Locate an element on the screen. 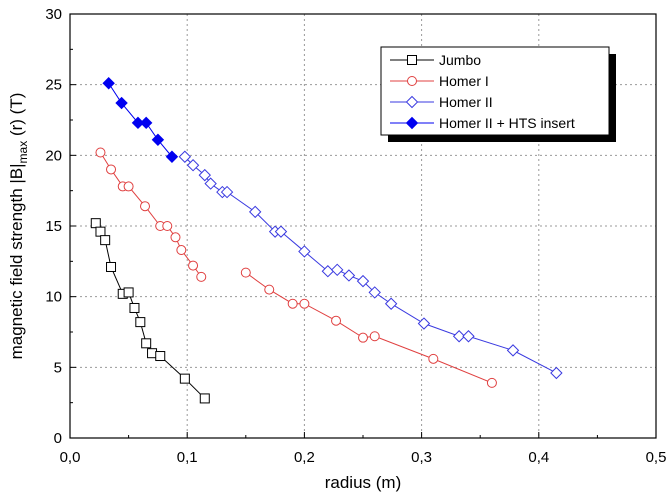 The height and width of the screenshot is (498, 668). series-jumbo is located at coordinates (150, 311).